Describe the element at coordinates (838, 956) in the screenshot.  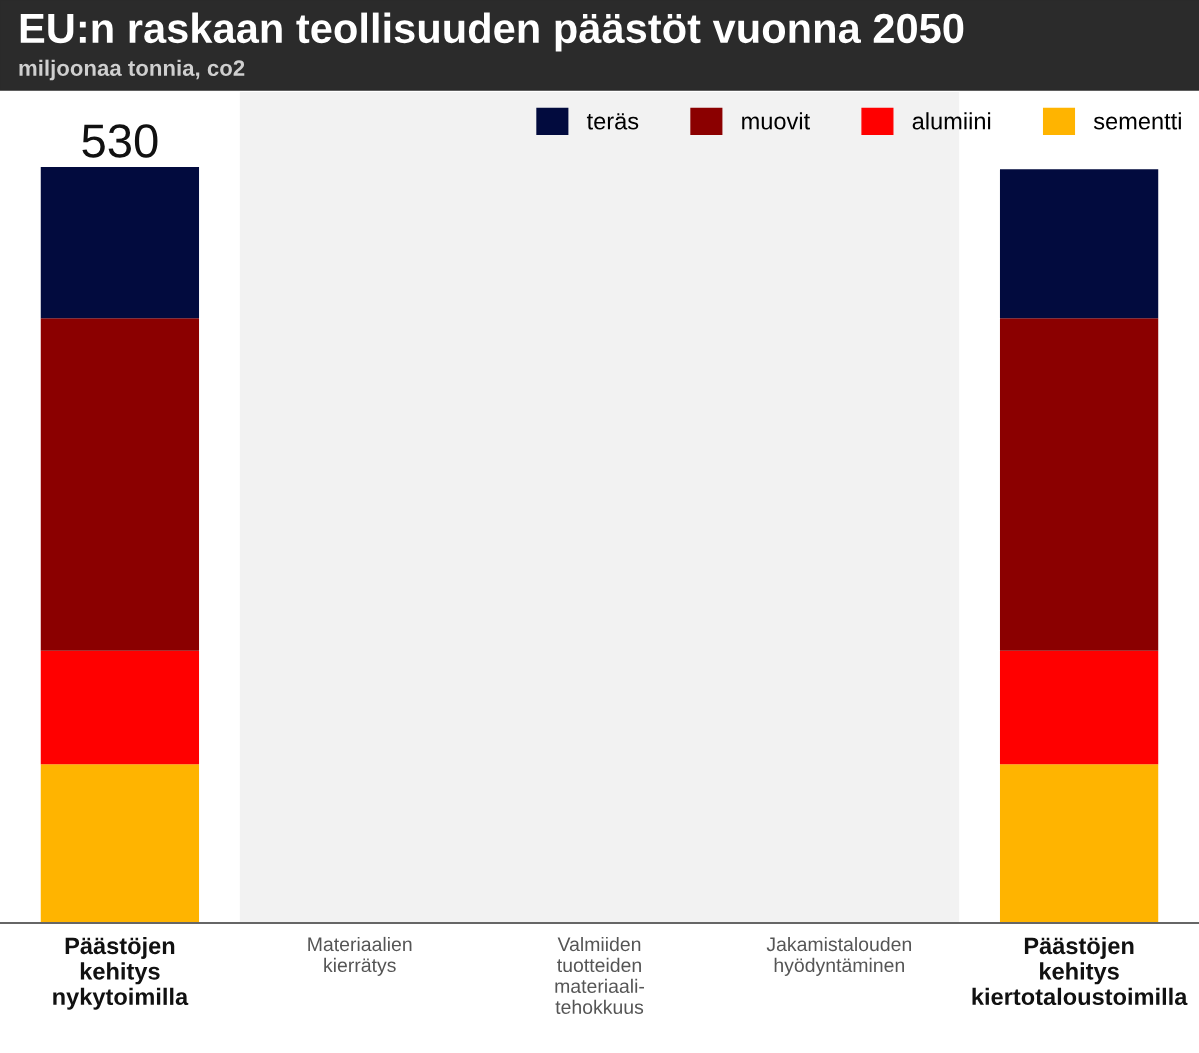
I see `x-tick-label: Jakamistalouden hyödyntäminen` at that location.